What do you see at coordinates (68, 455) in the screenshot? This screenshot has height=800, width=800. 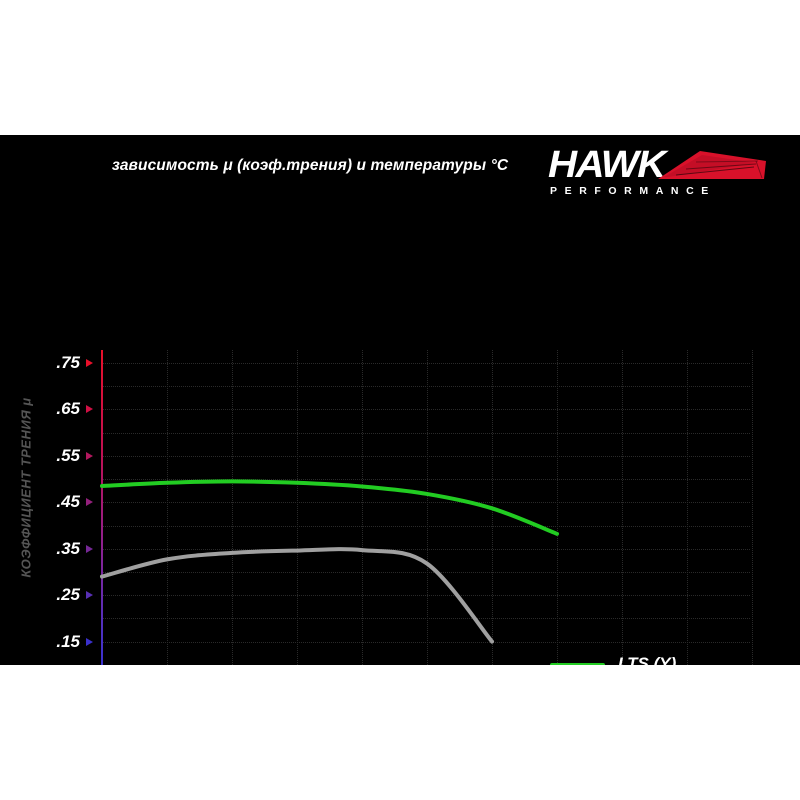 I see `y-tick-label: .55` at bounding box center [68, 455].